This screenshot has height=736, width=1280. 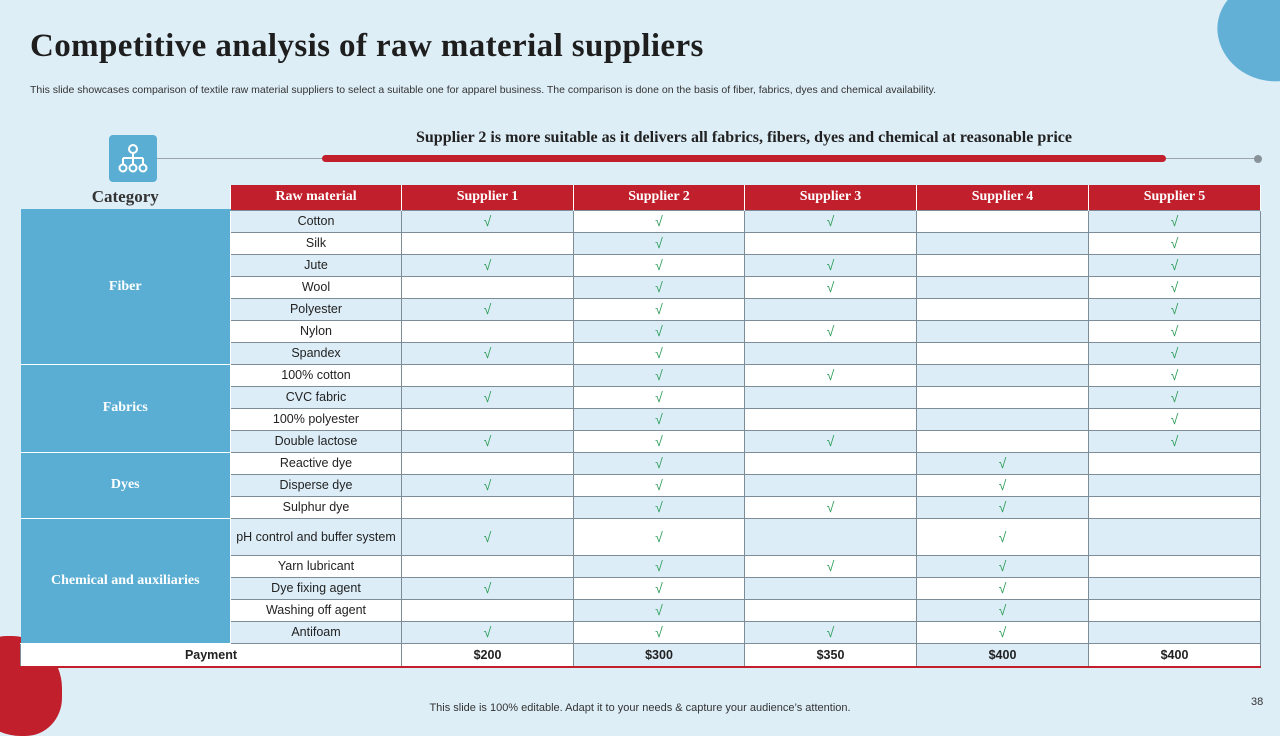 I want to click on material-cell: Sulphur dye, so click(x=316, y=507).